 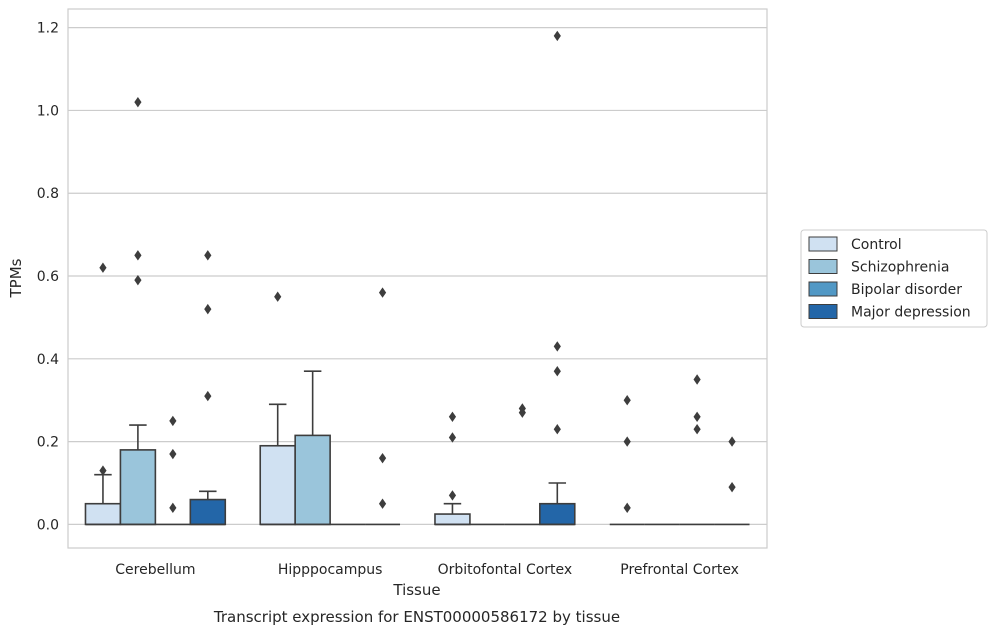 I want to click on y-tick-label: 1.2, so click(x=48, y=29).